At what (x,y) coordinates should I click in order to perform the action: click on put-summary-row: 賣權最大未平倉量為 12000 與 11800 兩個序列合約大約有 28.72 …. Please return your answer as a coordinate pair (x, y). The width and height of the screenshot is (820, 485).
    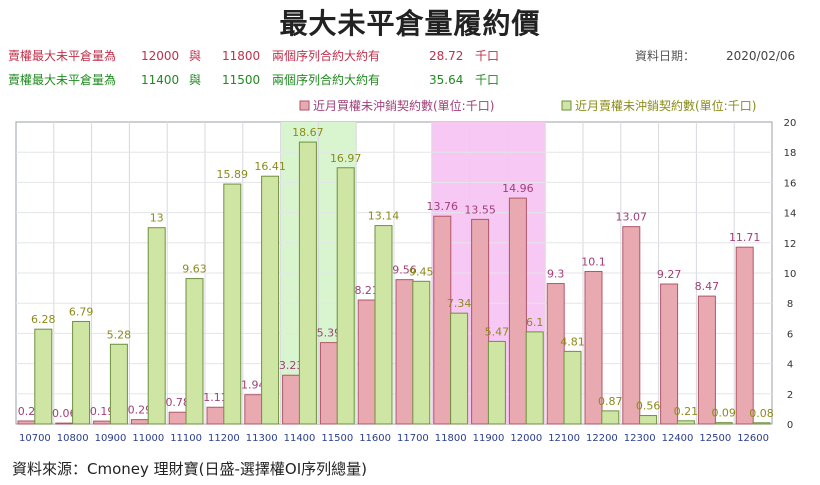
    Looking at the image, I should click on (410, 56).